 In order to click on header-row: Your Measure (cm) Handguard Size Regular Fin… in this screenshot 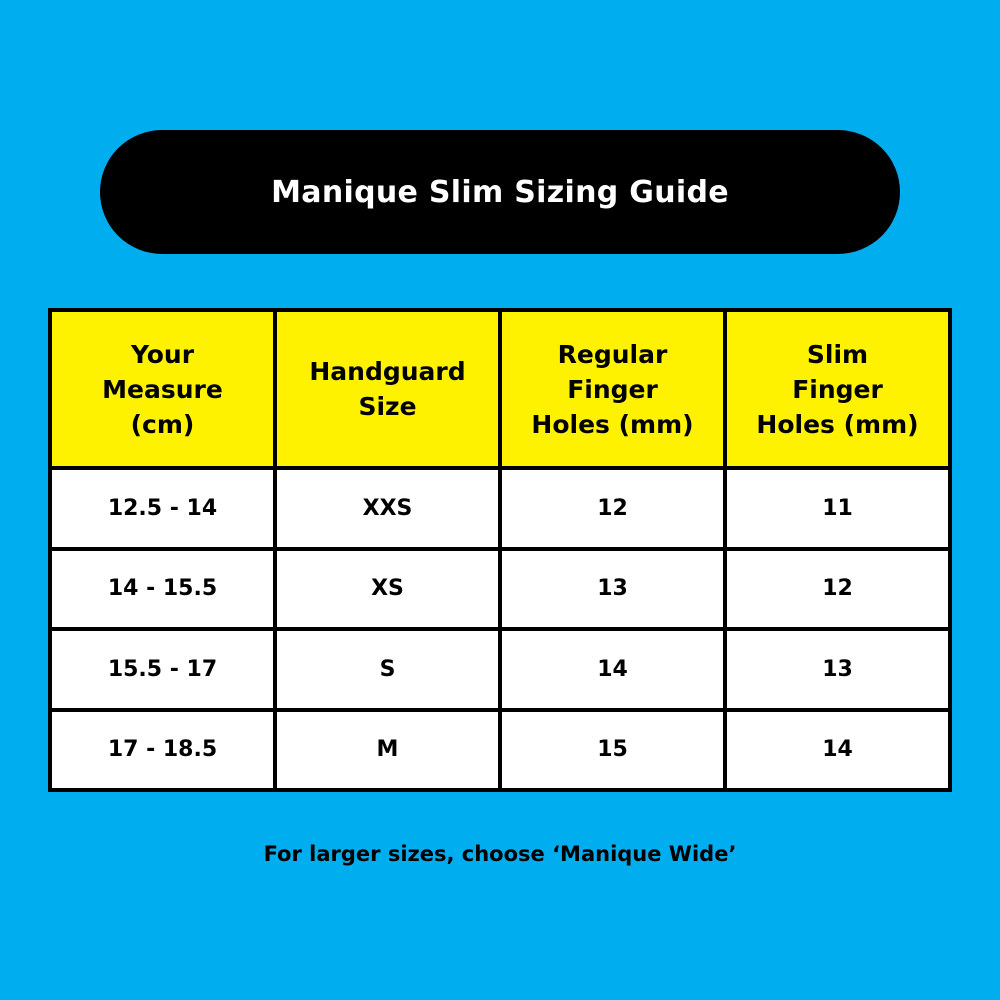, I will do `click(500, 389)`.